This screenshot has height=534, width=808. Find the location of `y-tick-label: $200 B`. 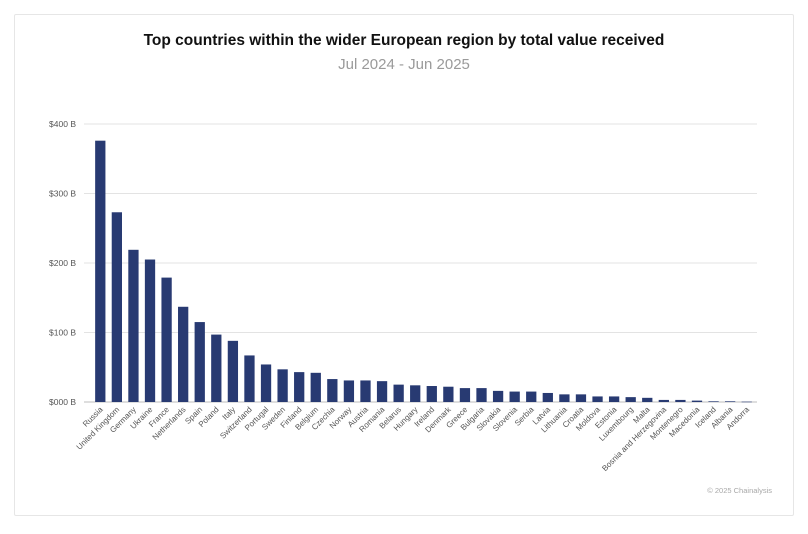

y-tick-label: $200 B is located at coordinates (62, 263).